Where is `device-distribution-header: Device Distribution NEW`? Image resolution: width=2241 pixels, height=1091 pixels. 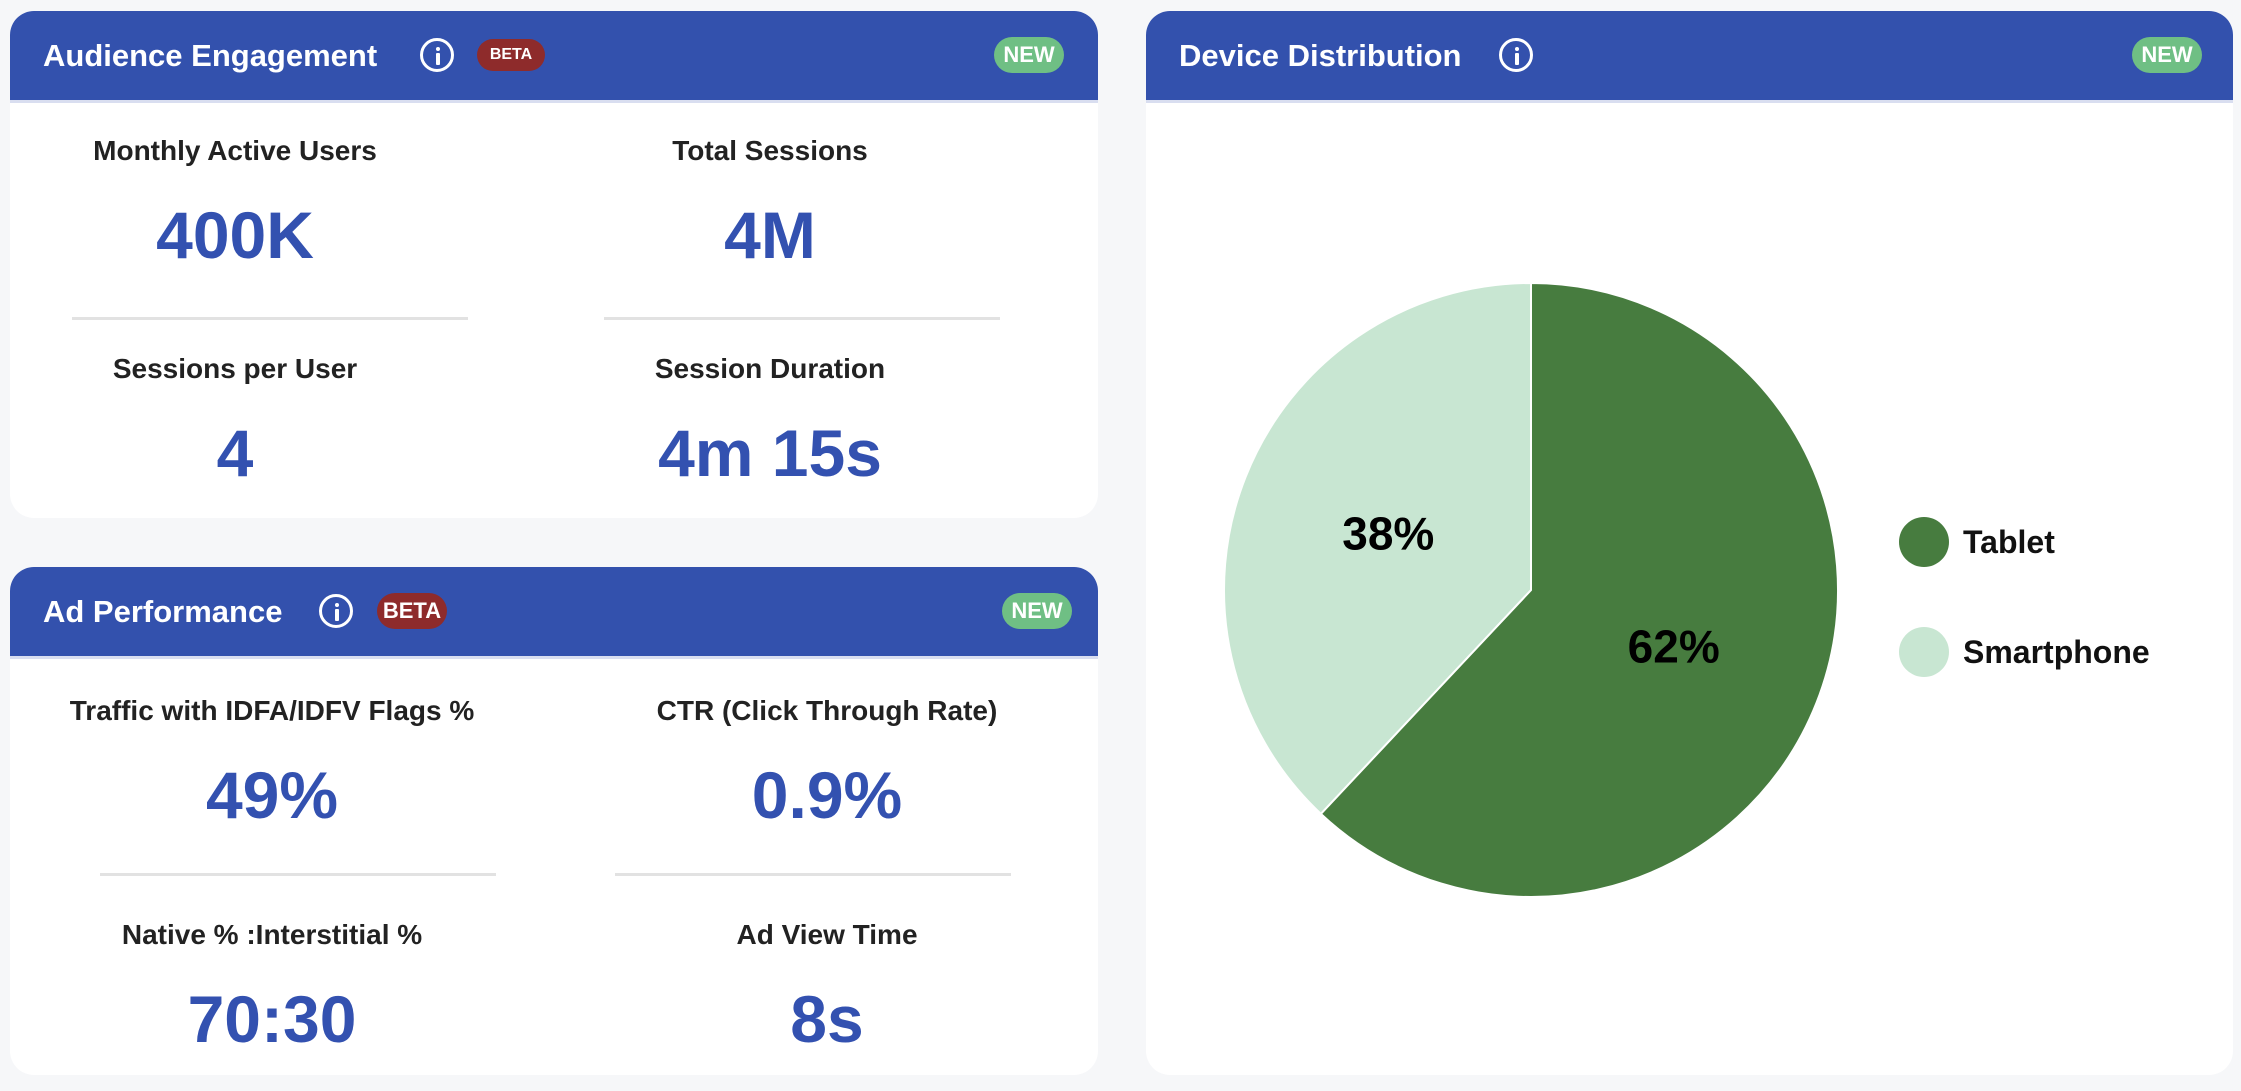 device-distribution-header: Device Distribution NEW is located at coordinates (1689, 57).